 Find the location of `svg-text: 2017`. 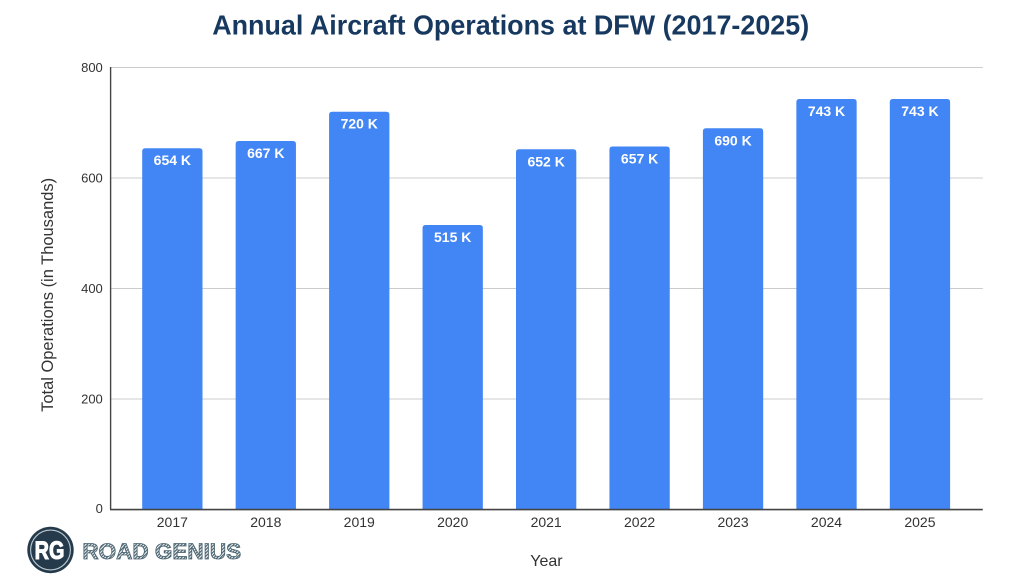

svg-text: 2017 is located at coordinates (172, 522).